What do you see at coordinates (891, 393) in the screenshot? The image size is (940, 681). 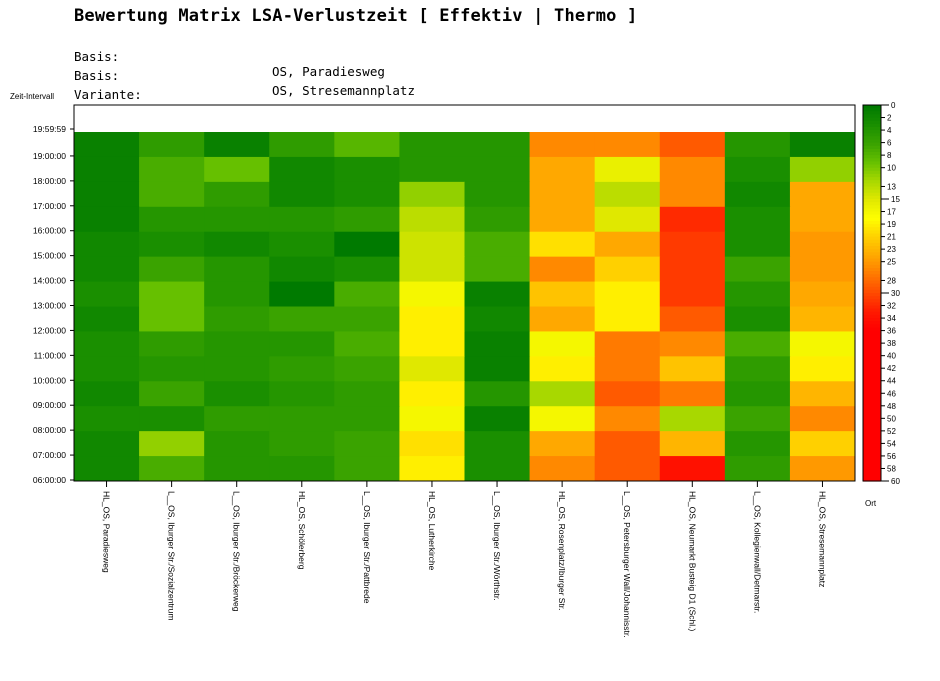 I see `legend-tick-label: 46` at bounding box center [891, 393].